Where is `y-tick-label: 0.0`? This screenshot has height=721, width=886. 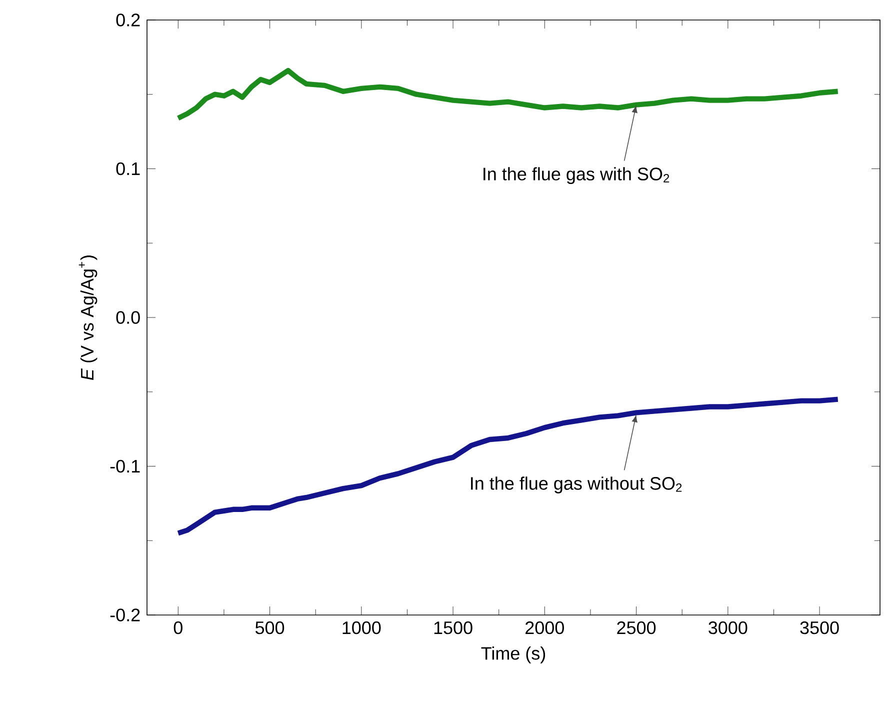
y-tick-label: 0.0 is located at coordinates (128, 317).